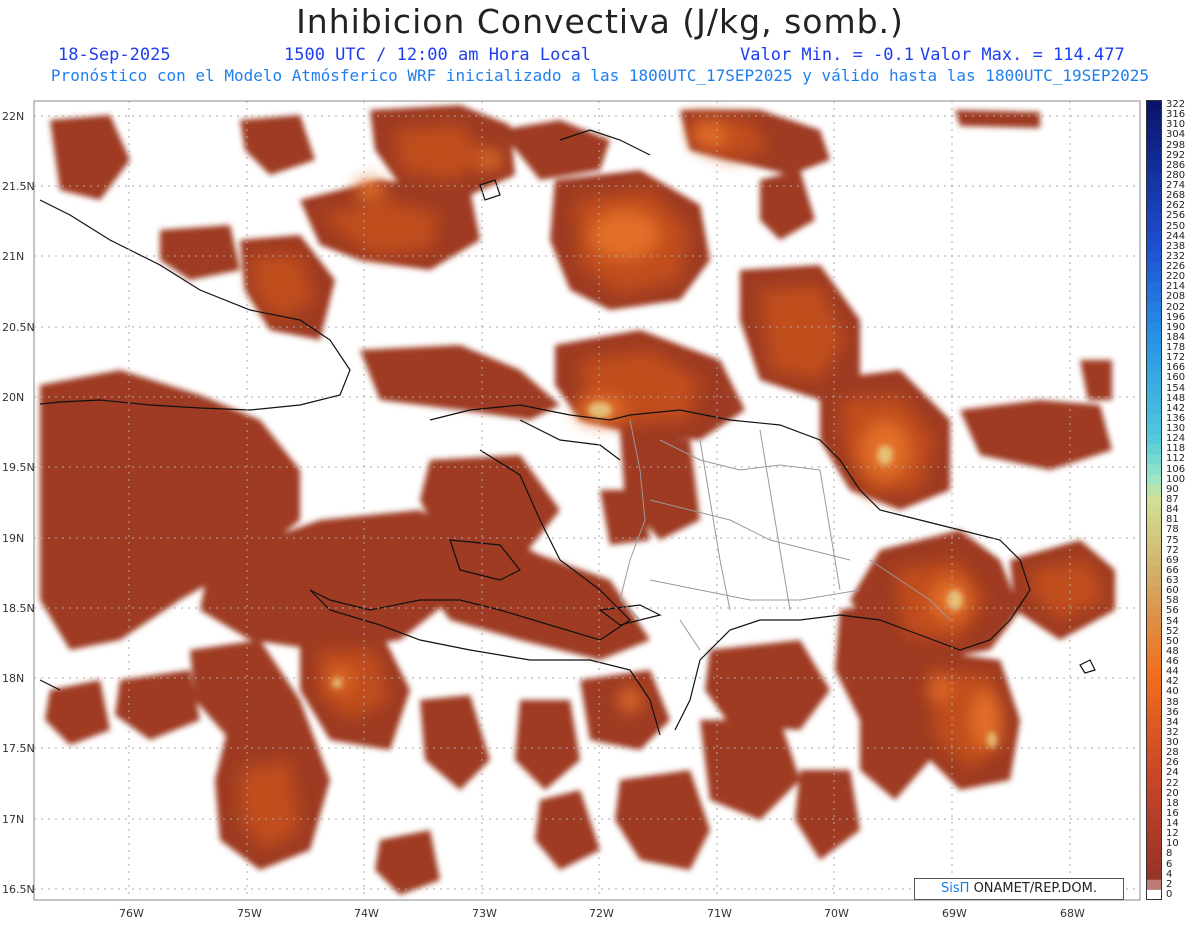 The image size is (1200, 927). I want to click on colorbar-label: 178, so click(1176, 348).